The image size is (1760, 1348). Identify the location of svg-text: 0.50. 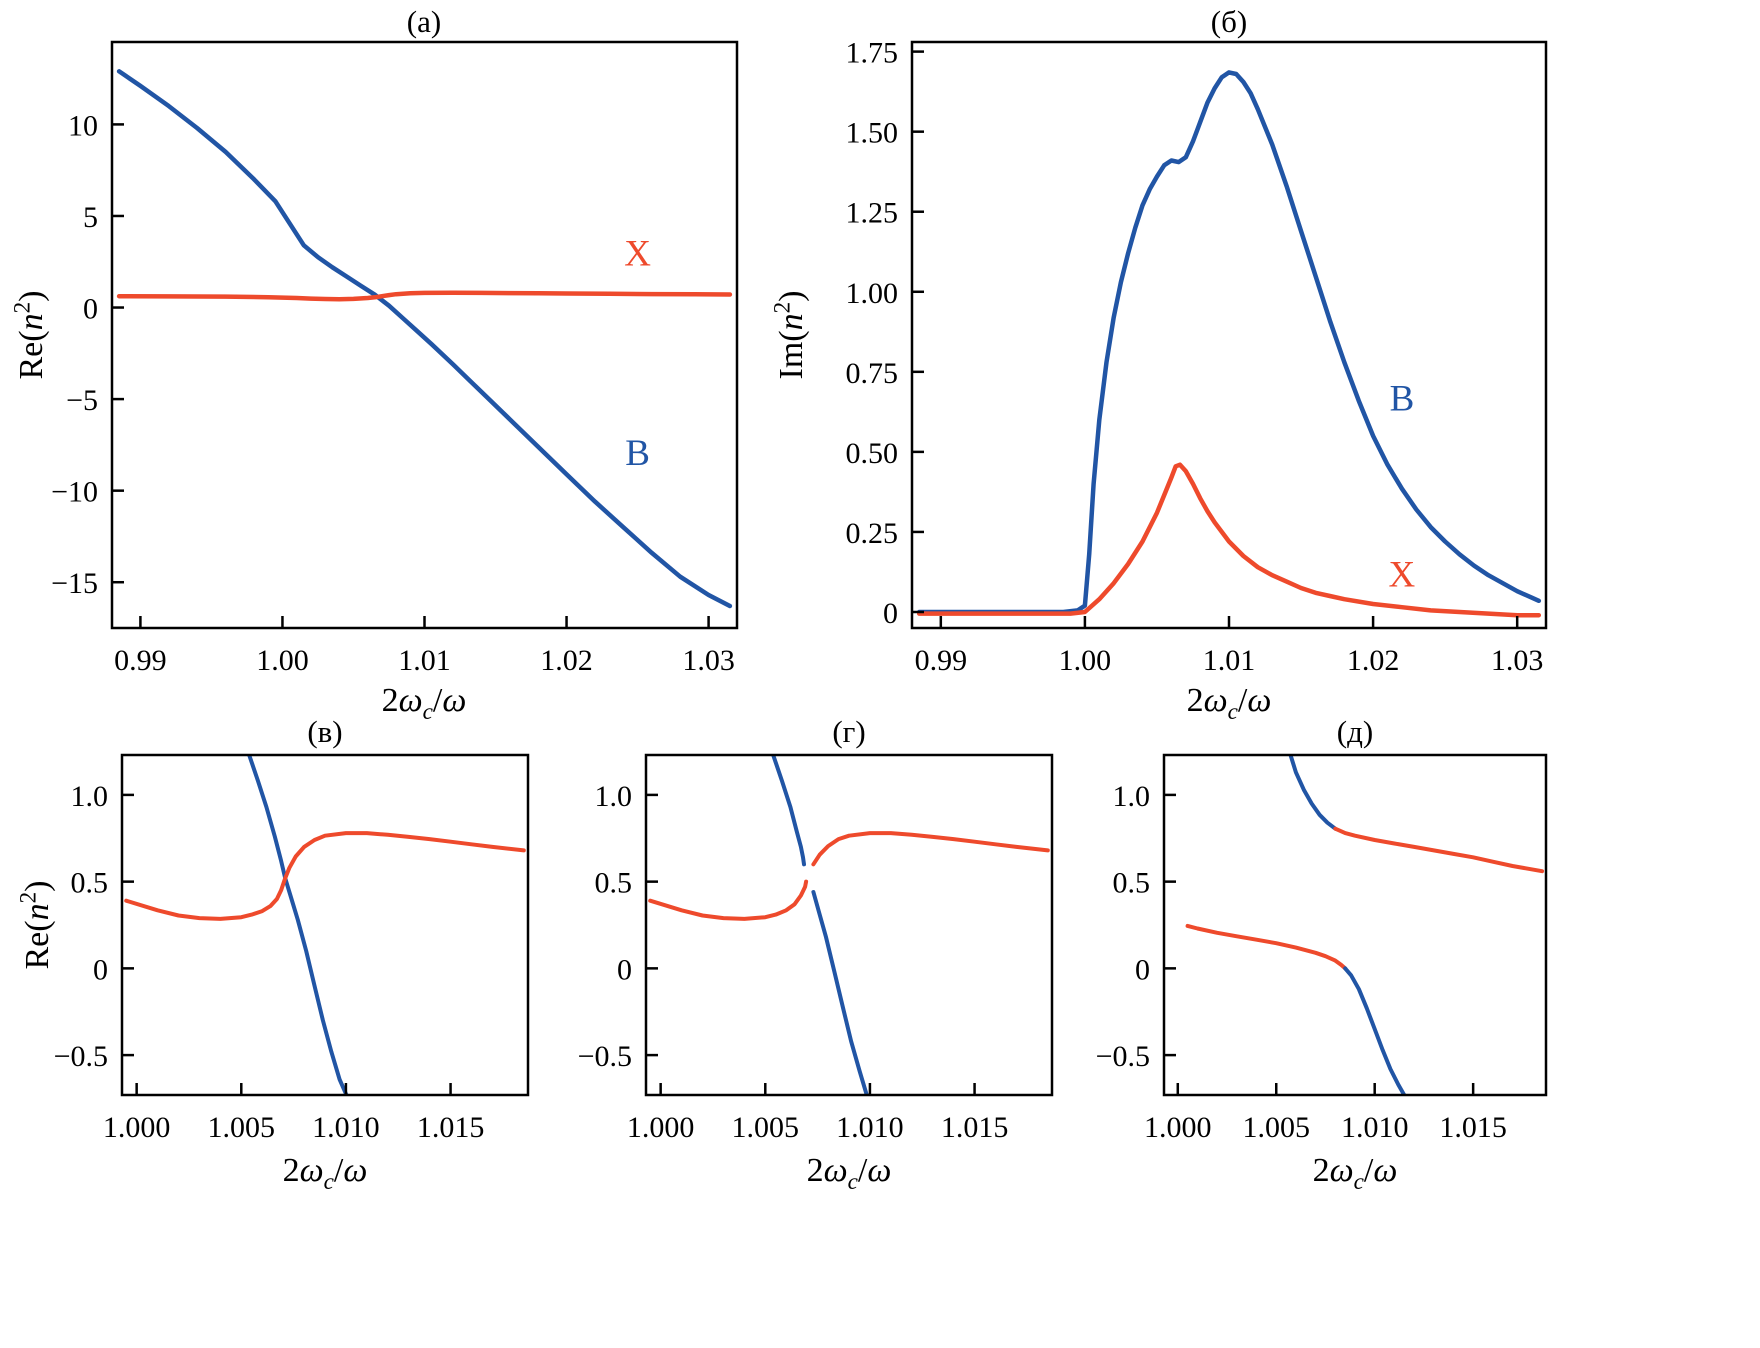
(872, 453).